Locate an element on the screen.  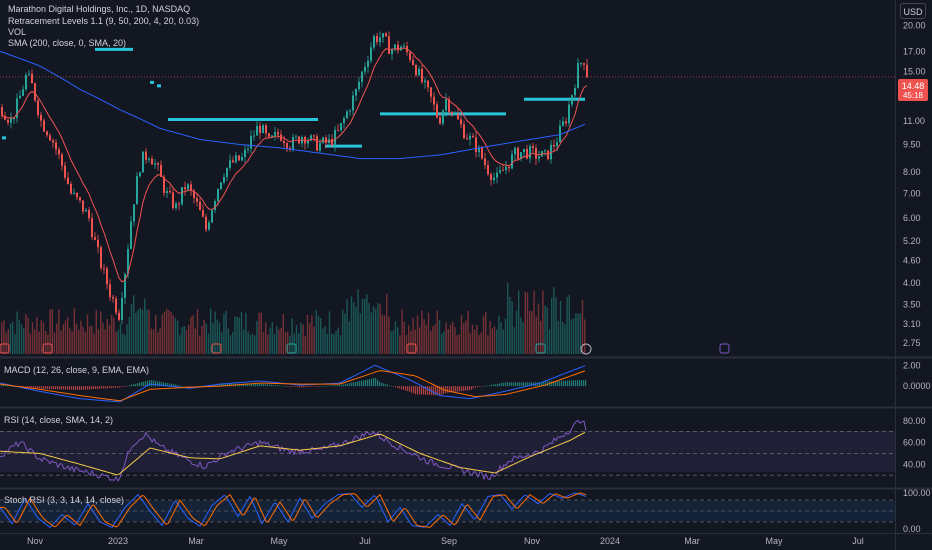
stoch-k-line is located at coordinates (293, 510).